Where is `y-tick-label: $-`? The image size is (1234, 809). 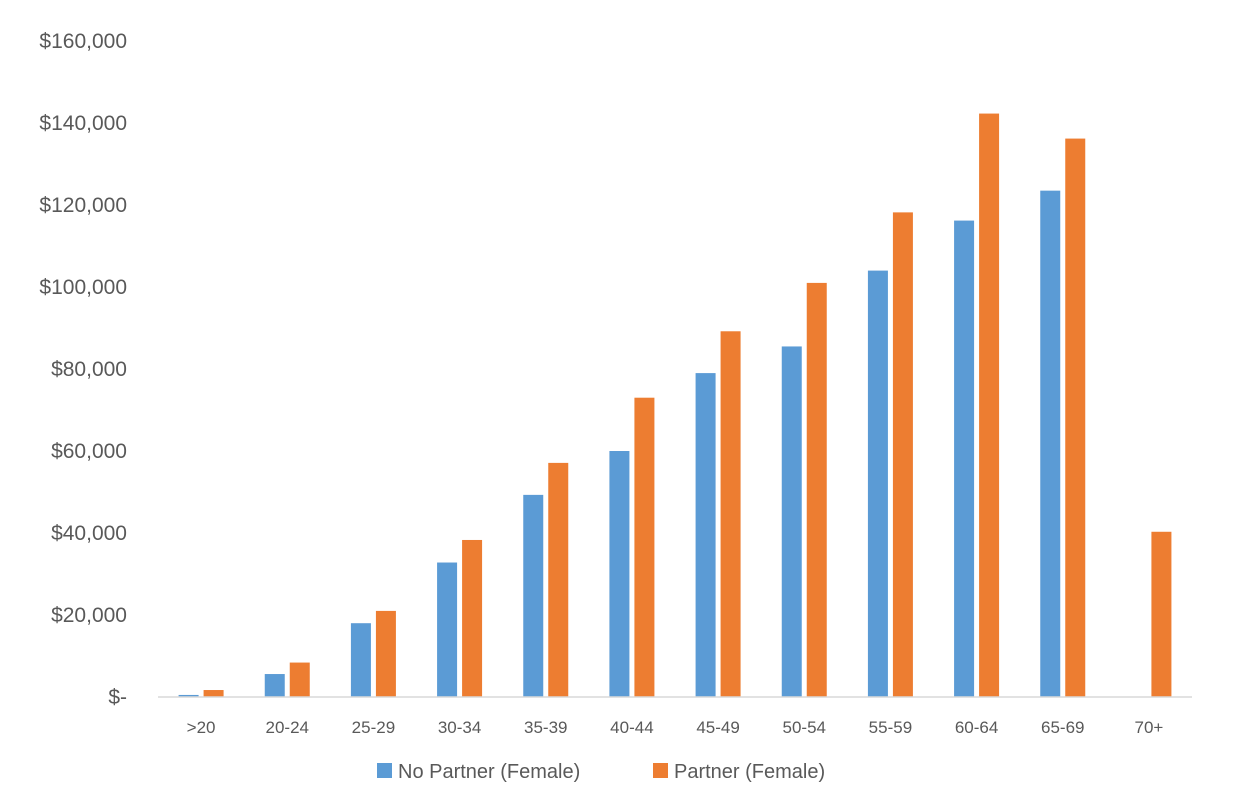
y-tick-label: $- is located at coordinates (117, 697).